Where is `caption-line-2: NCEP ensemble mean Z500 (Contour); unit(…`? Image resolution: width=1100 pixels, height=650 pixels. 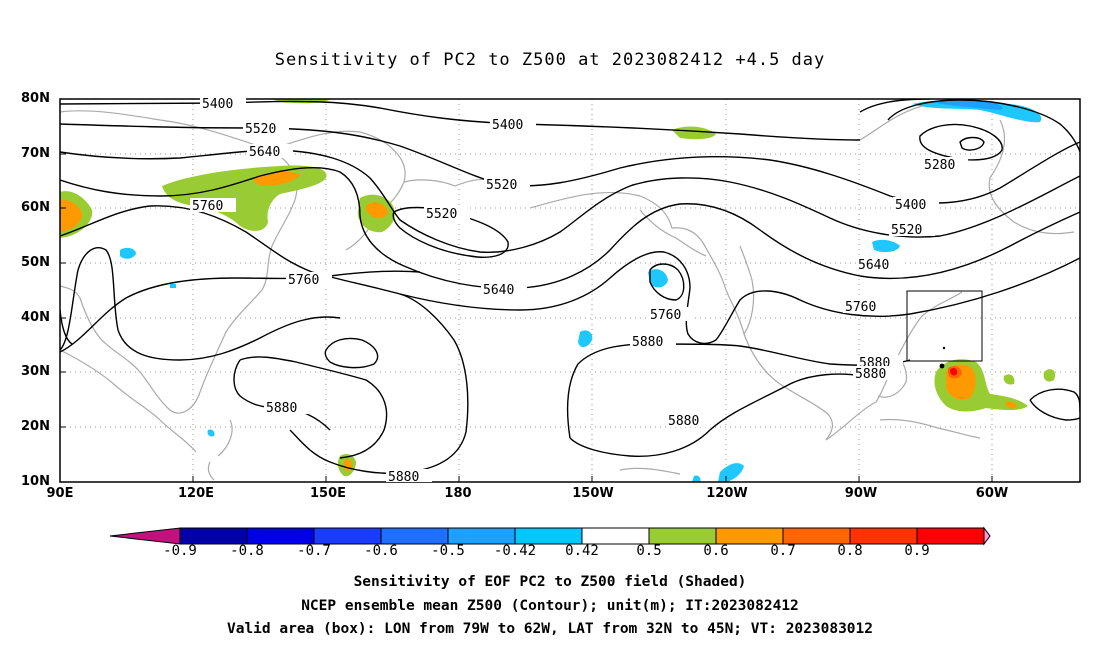 caption-line-2: NCEP ensemble mean Z500 (Contour); unit(… is located at coordinates (550, 606).